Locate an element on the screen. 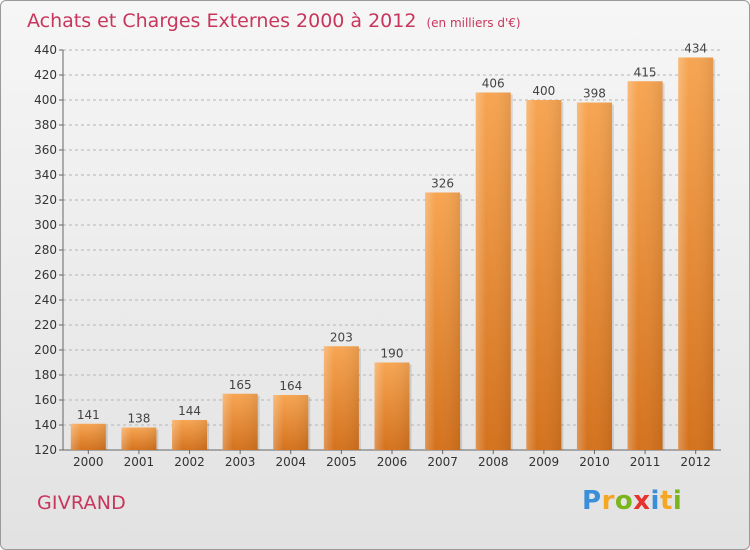  x-tick-label: 2008 is located at coordinates (493, 462).